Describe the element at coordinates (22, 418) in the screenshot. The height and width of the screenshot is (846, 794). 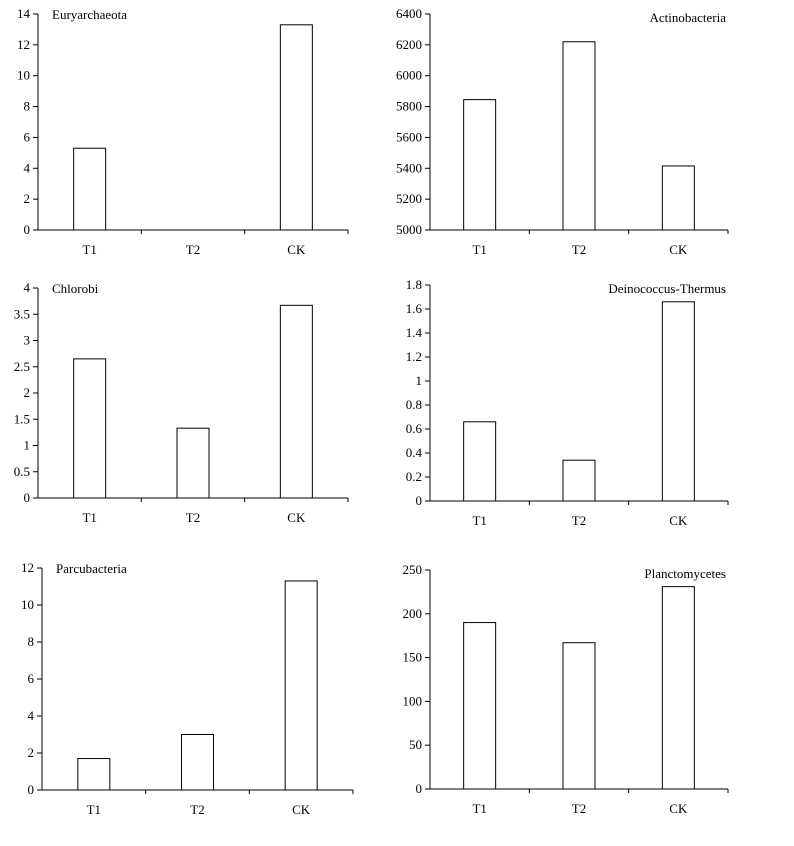
I see `y-tick-label: 1.5` at that location.